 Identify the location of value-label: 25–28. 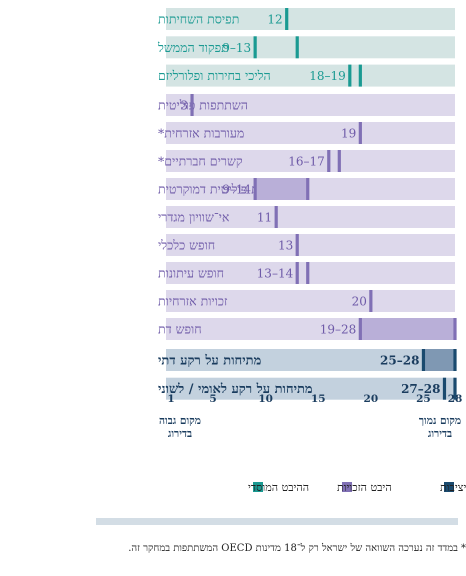
(399, 361).